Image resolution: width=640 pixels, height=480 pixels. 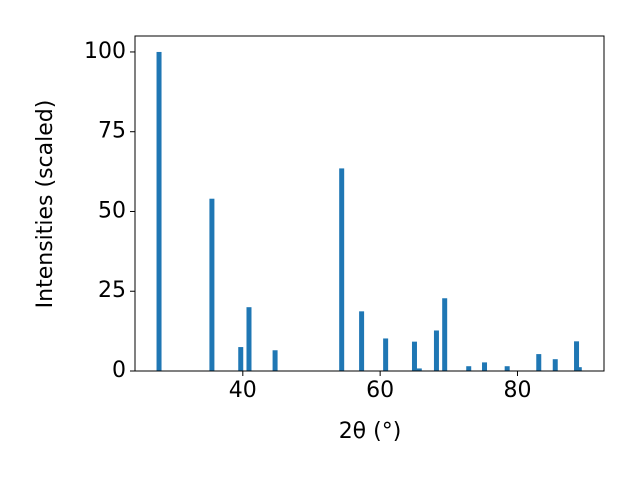 What do you see at coordinates (243, 390) in the screenshot?
I see `x-tick-label: 40` at bounding box center [243, 390].